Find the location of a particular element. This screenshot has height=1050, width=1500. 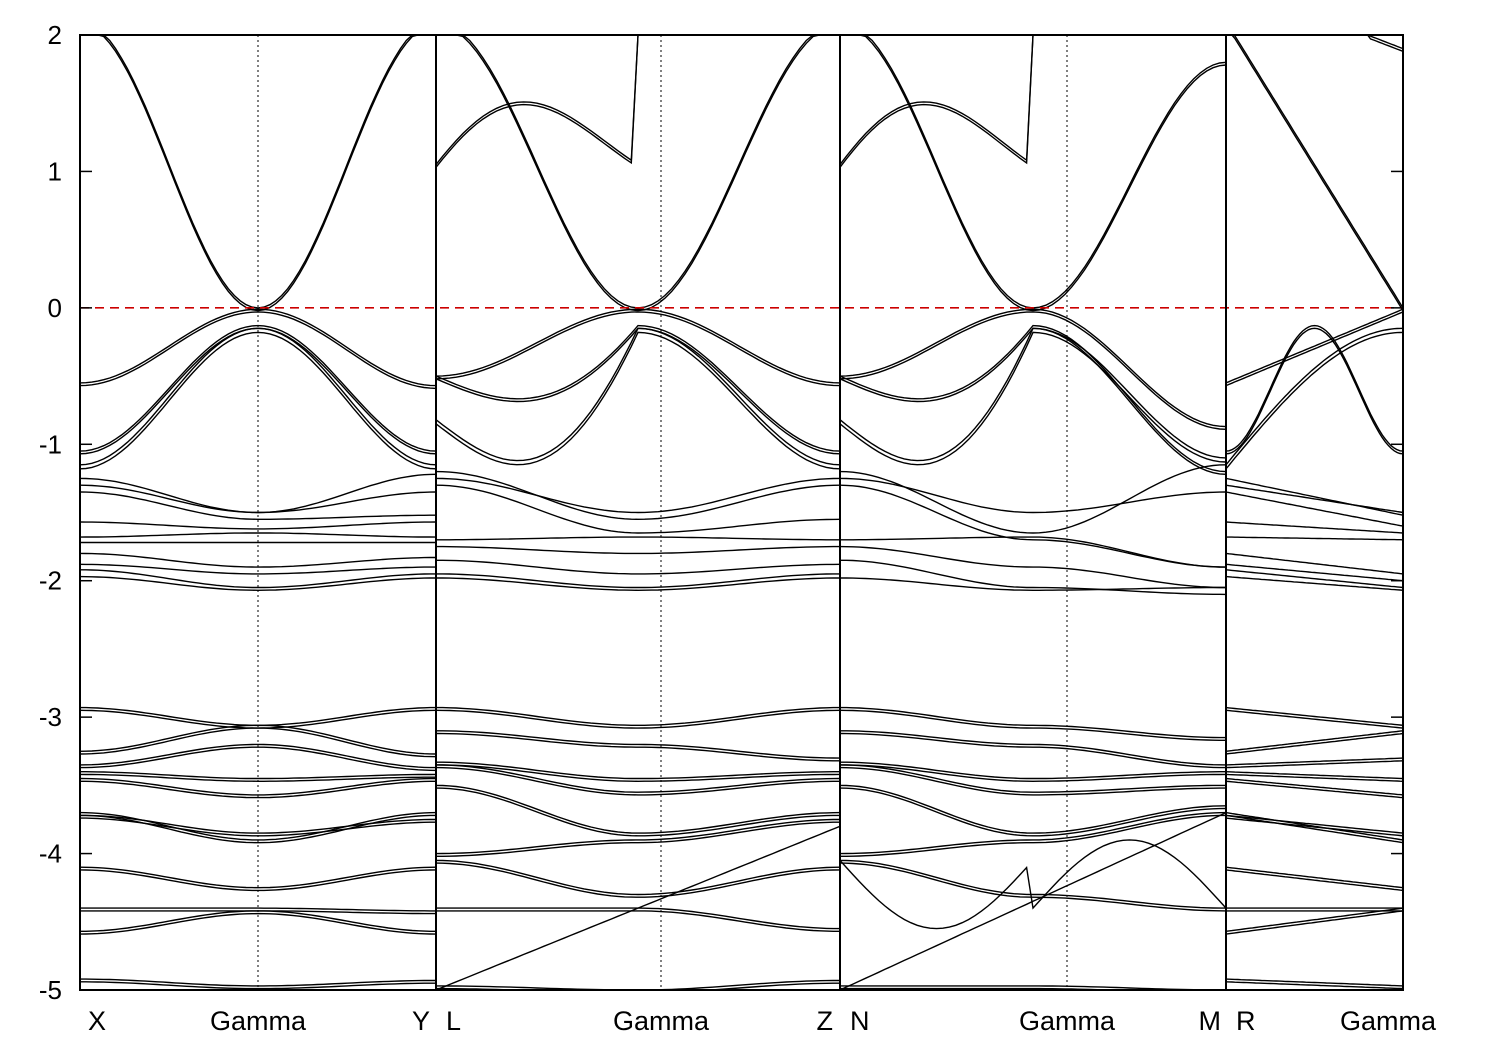

cb1-side-b is located at coordinates (637, 101).